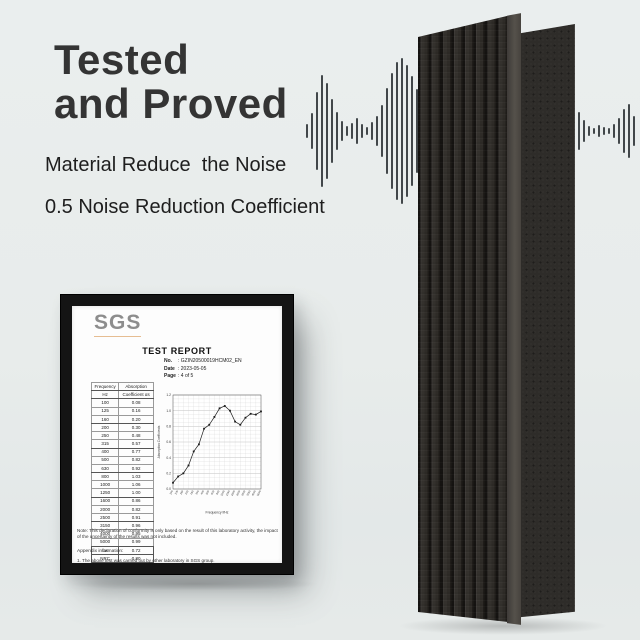  I want to click on meta-value: : 2023-05-05, so click(192, 368).